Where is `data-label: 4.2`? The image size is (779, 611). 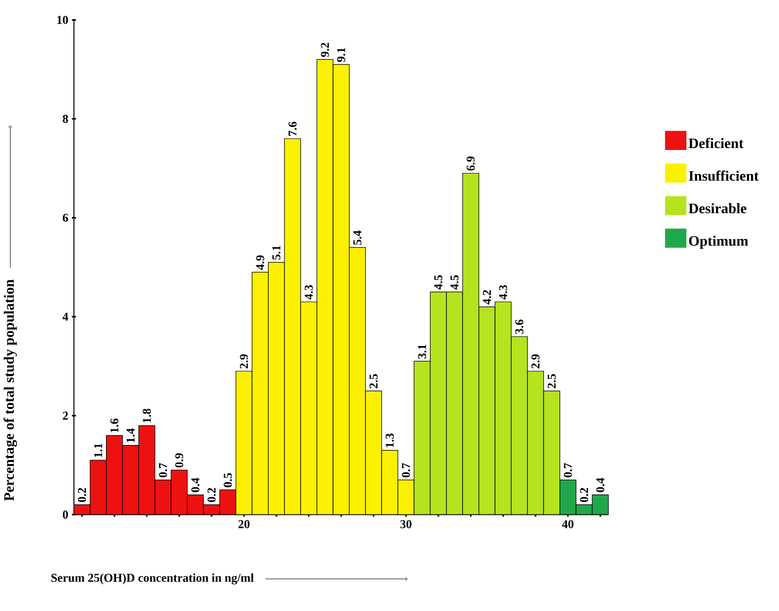 data-label: 4.2 is located at coordinates (486, 297).